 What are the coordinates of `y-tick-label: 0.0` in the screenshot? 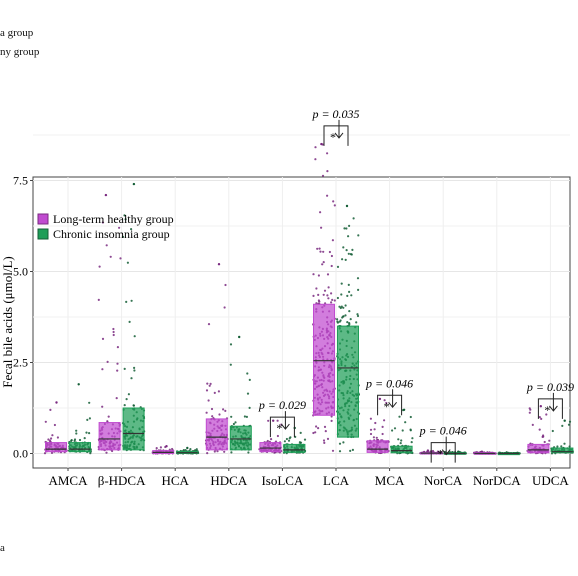 It's located at (20, 454).